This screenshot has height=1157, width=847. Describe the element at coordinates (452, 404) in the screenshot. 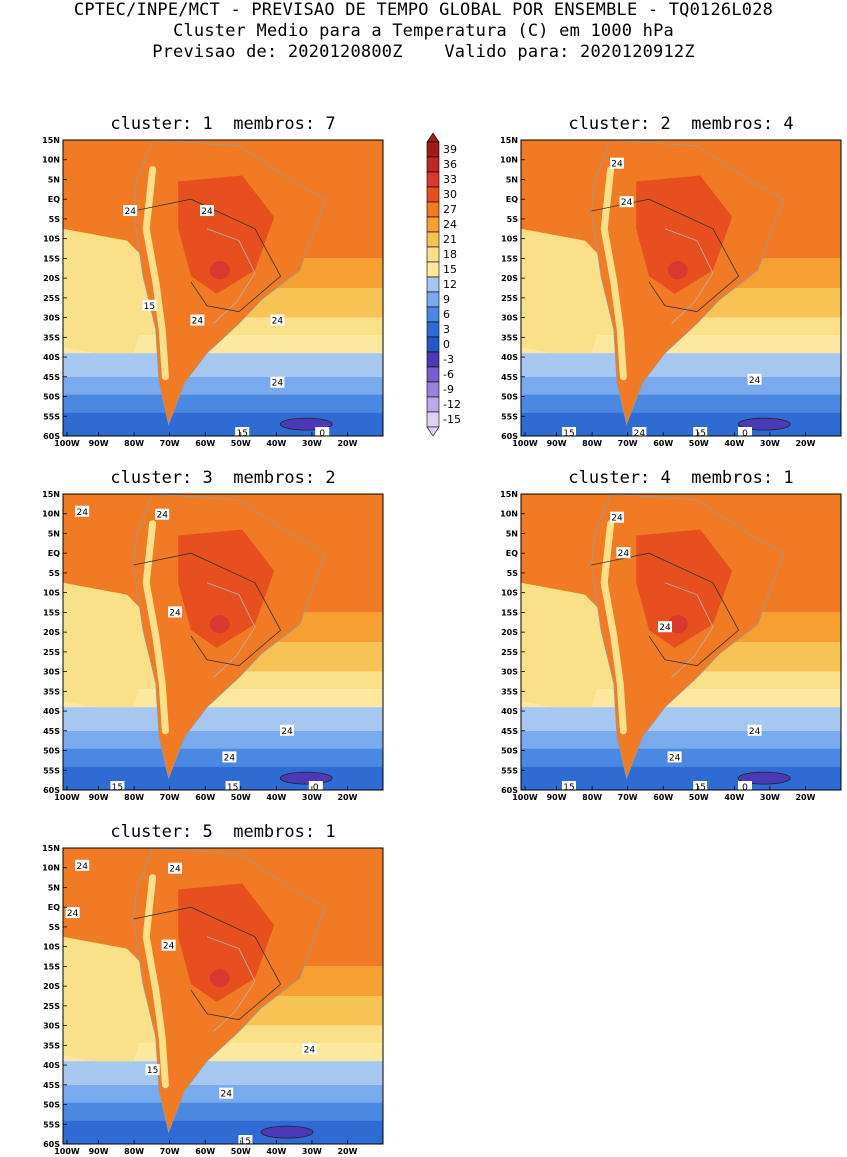

I see `legend-label: -12` at that location.